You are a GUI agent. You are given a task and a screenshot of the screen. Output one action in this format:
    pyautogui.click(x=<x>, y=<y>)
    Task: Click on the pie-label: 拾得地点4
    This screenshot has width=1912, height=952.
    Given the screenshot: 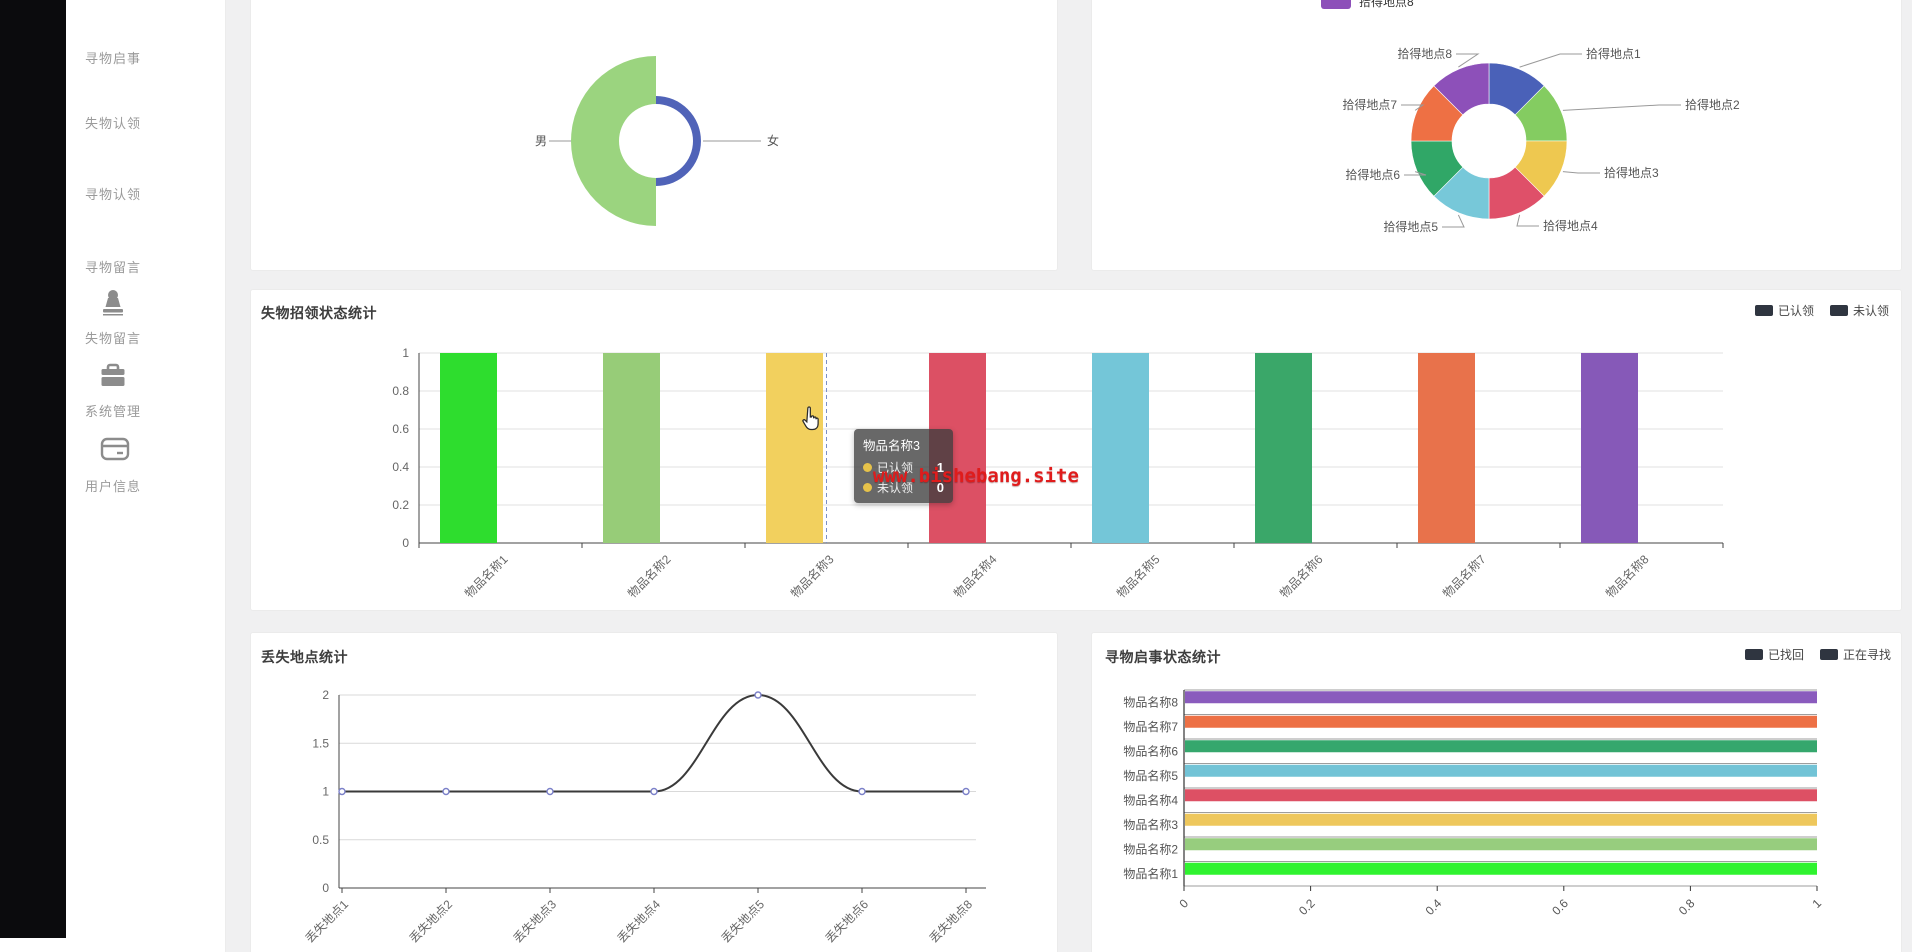 What is the action you would take?
    pyautogui.click(x=1570, y=225)
    